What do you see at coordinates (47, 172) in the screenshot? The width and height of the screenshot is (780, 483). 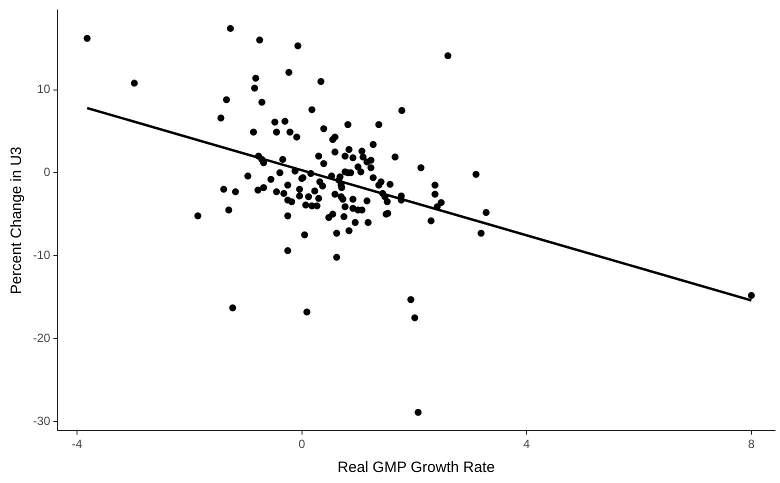 I see `y-tick-label: 0` at bounding box center [47, 172].